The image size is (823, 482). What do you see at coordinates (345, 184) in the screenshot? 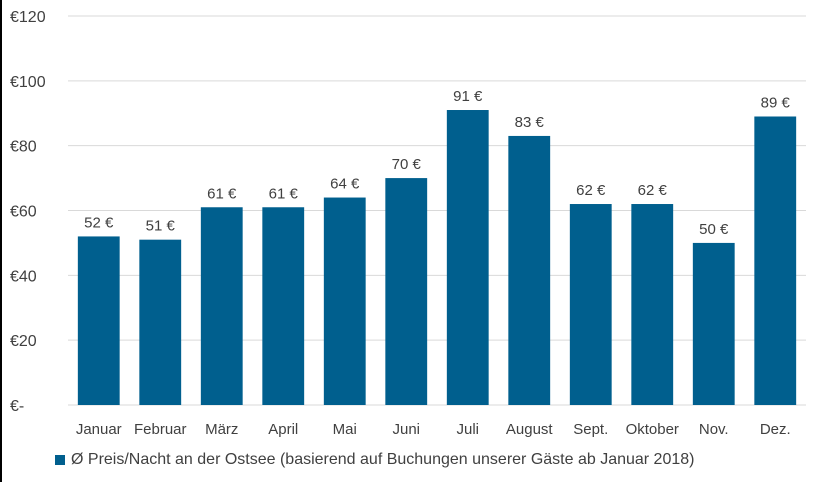
I see `data-label: 64 €` at bounding box center [345, 184].